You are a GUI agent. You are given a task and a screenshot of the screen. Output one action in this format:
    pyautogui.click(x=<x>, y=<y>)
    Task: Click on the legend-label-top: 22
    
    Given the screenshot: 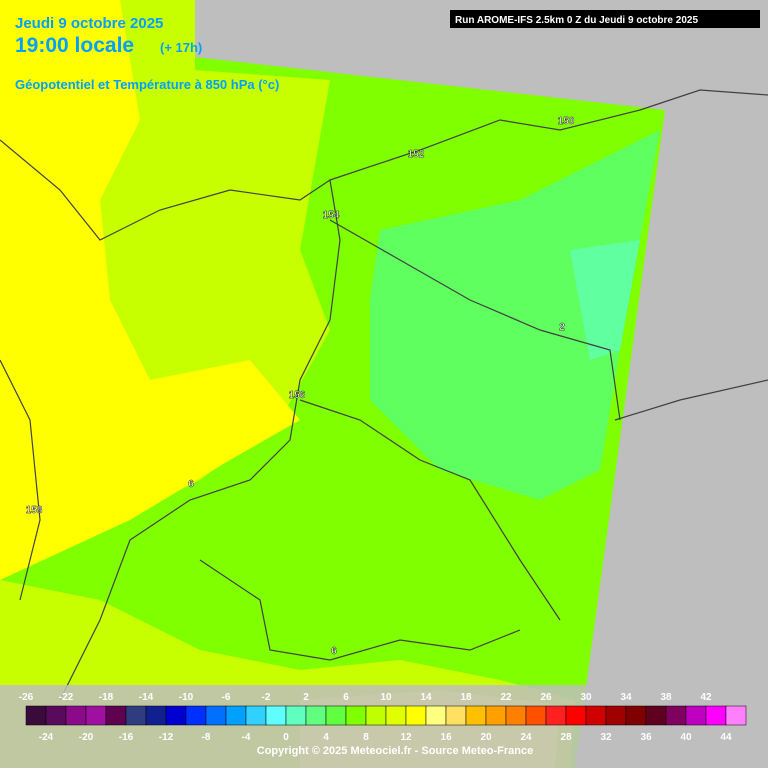 What is the action you would take?
    pyautogui.click(x=506, y=697)
    